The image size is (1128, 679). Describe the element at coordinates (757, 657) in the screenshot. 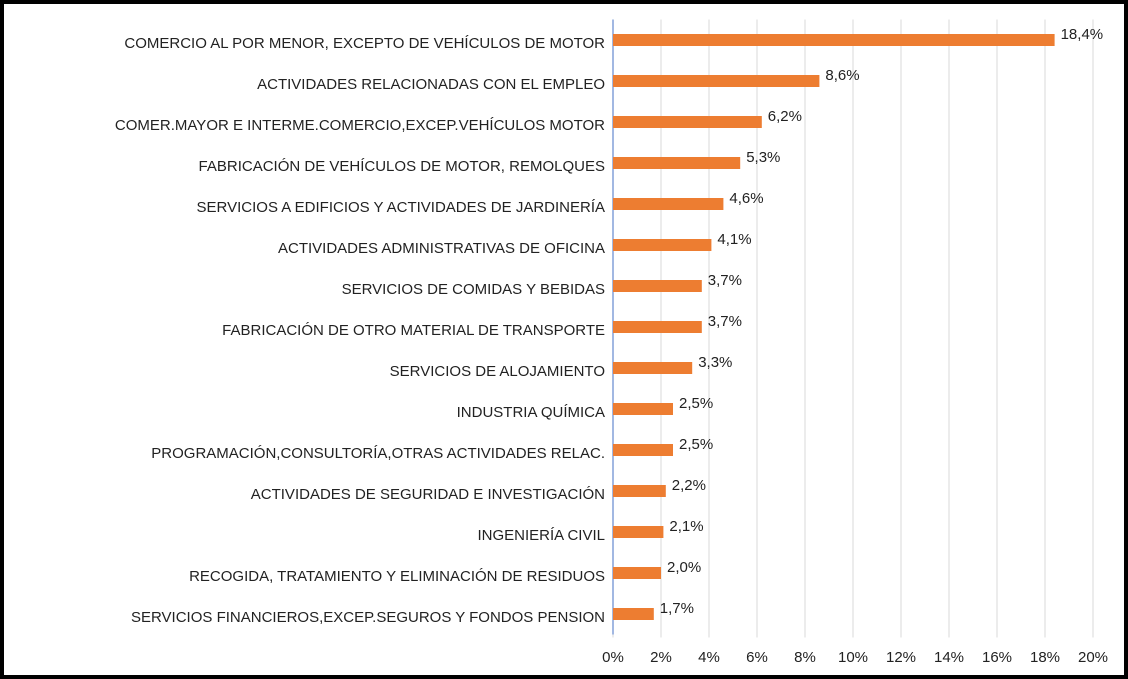

I see `x-tick-label: 6%` at that location.